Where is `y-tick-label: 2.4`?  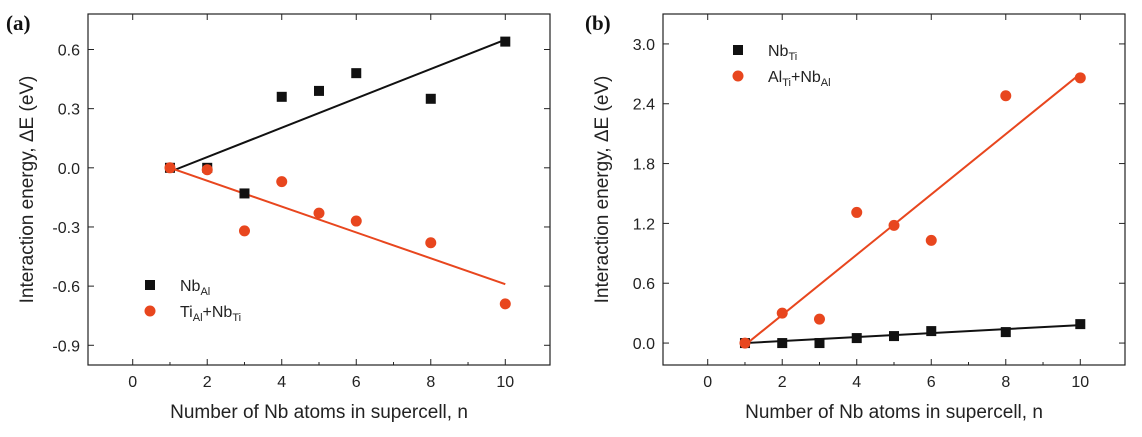 y-tick-label: 2.4 is located at coordinates (644, 105).